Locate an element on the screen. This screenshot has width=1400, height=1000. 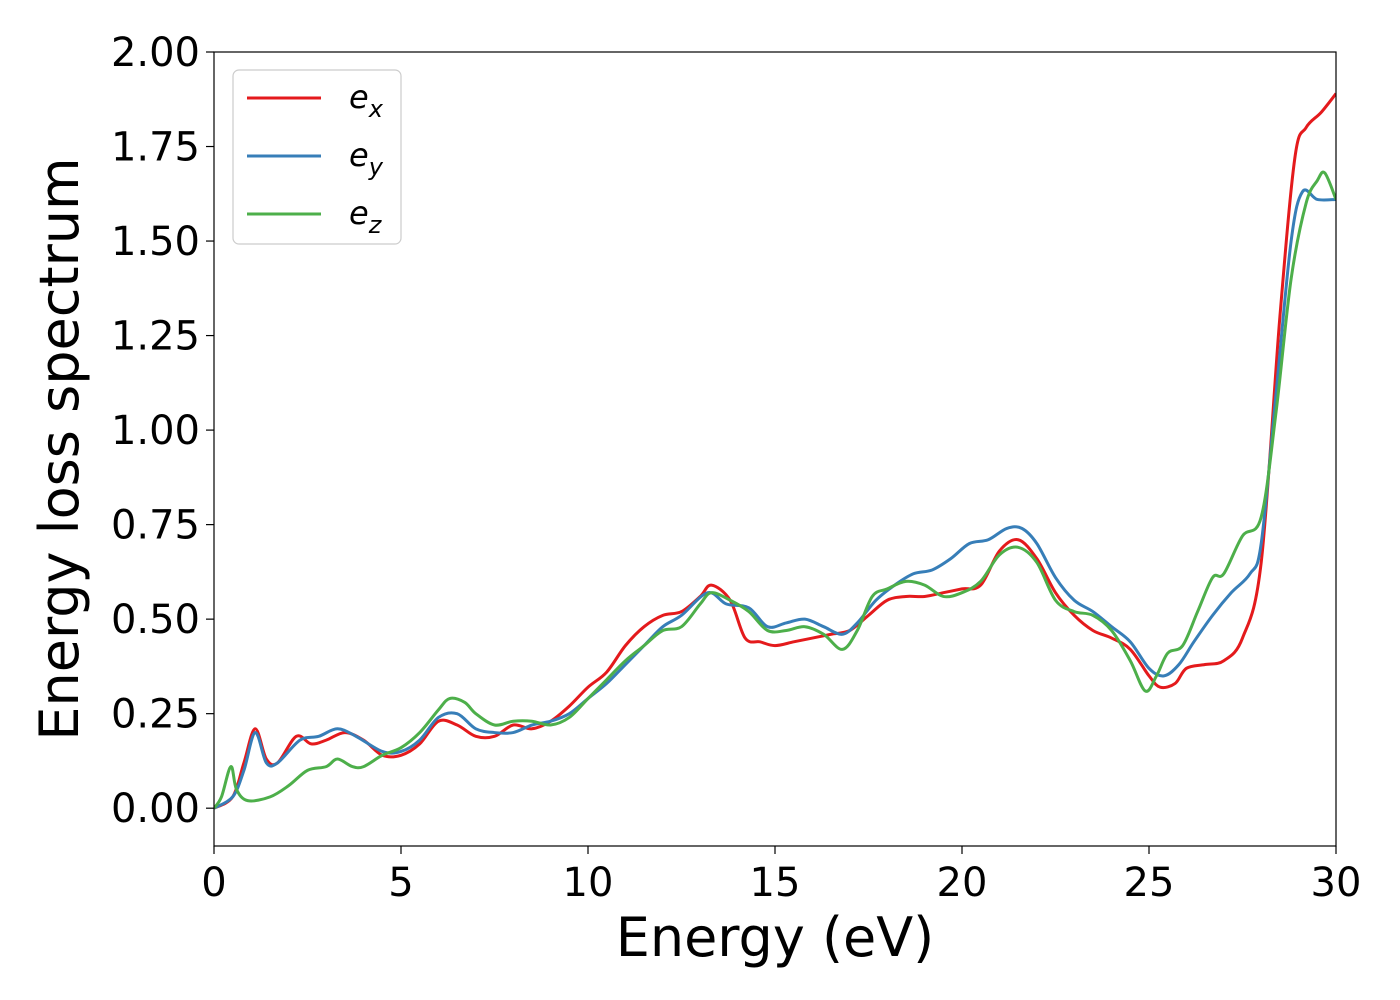
y-tick-label: 0.00 is located at coordinates (155, 809).